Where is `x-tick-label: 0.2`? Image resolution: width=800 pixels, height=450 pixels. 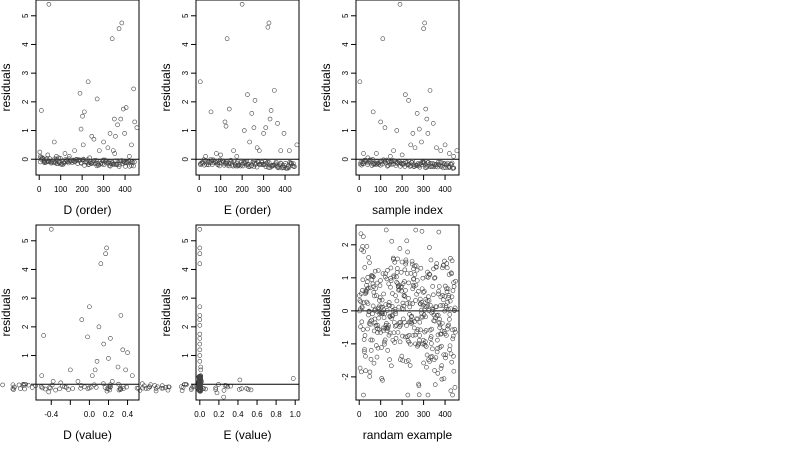
x-tick-label: 0.2 is located at coordinates (109, 414).